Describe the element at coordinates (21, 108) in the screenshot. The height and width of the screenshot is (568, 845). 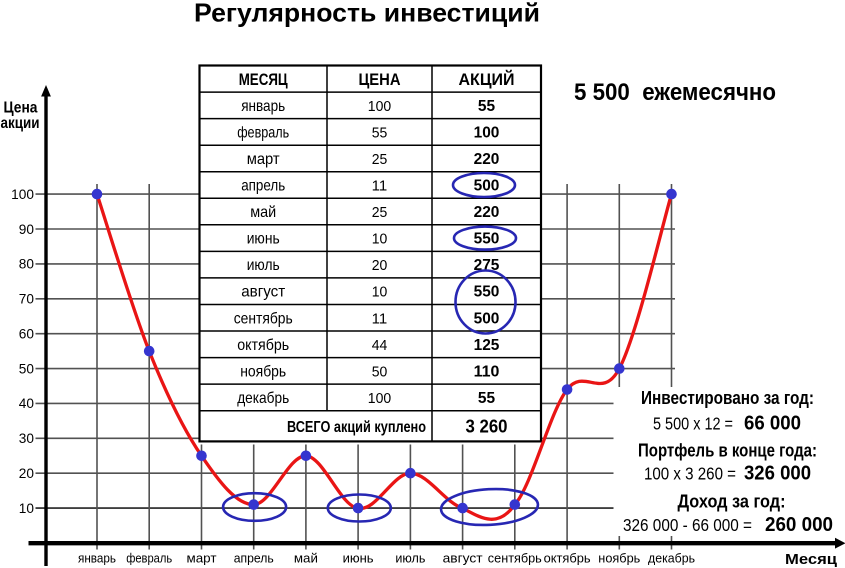
I see `svg-text: Цена` at that location.